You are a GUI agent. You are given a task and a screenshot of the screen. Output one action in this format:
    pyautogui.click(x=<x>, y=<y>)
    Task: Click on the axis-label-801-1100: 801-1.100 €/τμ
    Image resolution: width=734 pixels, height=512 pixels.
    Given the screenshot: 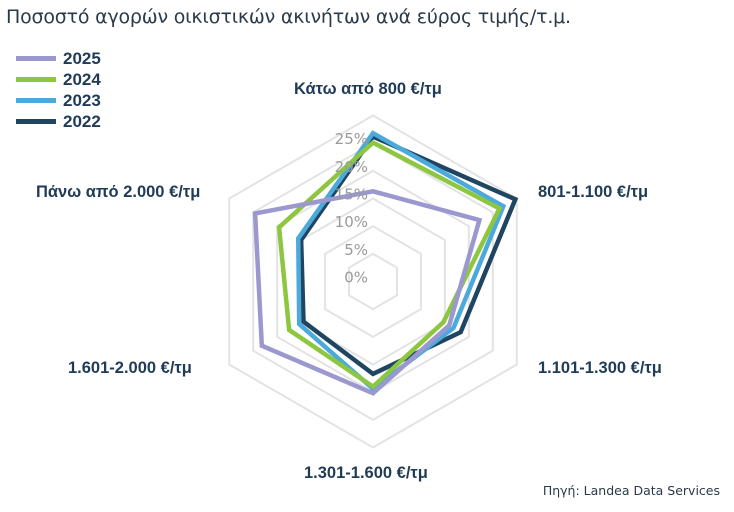 What is the action you would take?
    pyautogui.click(x=593, y=192)
    